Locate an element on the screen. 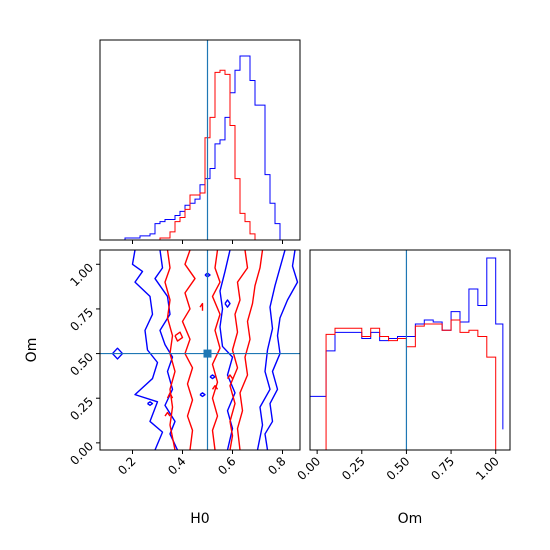 This screenshot has height=550, width=550. h0-histogram-content is located at coordinates (207, 140).